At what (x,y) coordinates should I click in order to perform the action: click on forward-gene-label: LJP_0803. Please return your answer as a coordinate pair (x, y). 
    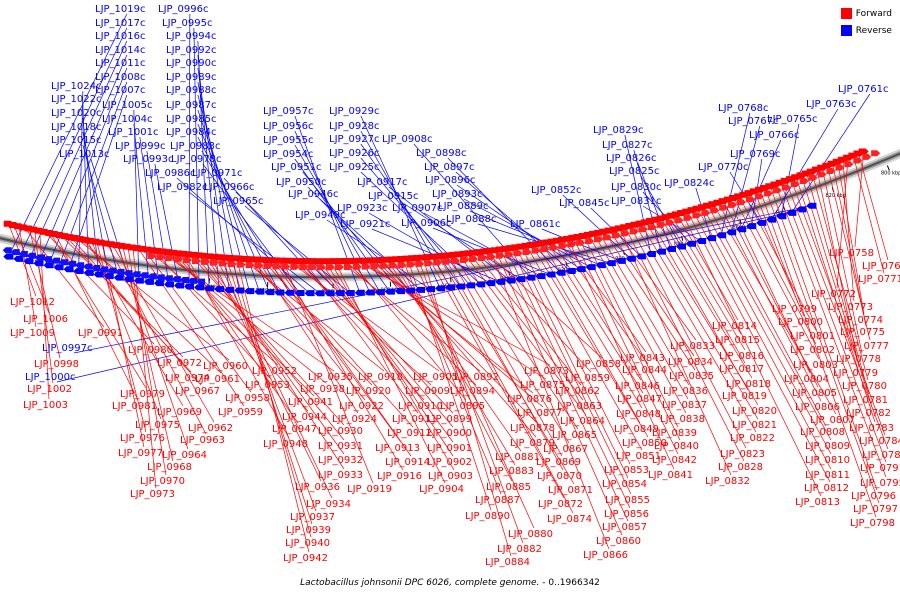
    Looking at the image, I should click on (815, 365).